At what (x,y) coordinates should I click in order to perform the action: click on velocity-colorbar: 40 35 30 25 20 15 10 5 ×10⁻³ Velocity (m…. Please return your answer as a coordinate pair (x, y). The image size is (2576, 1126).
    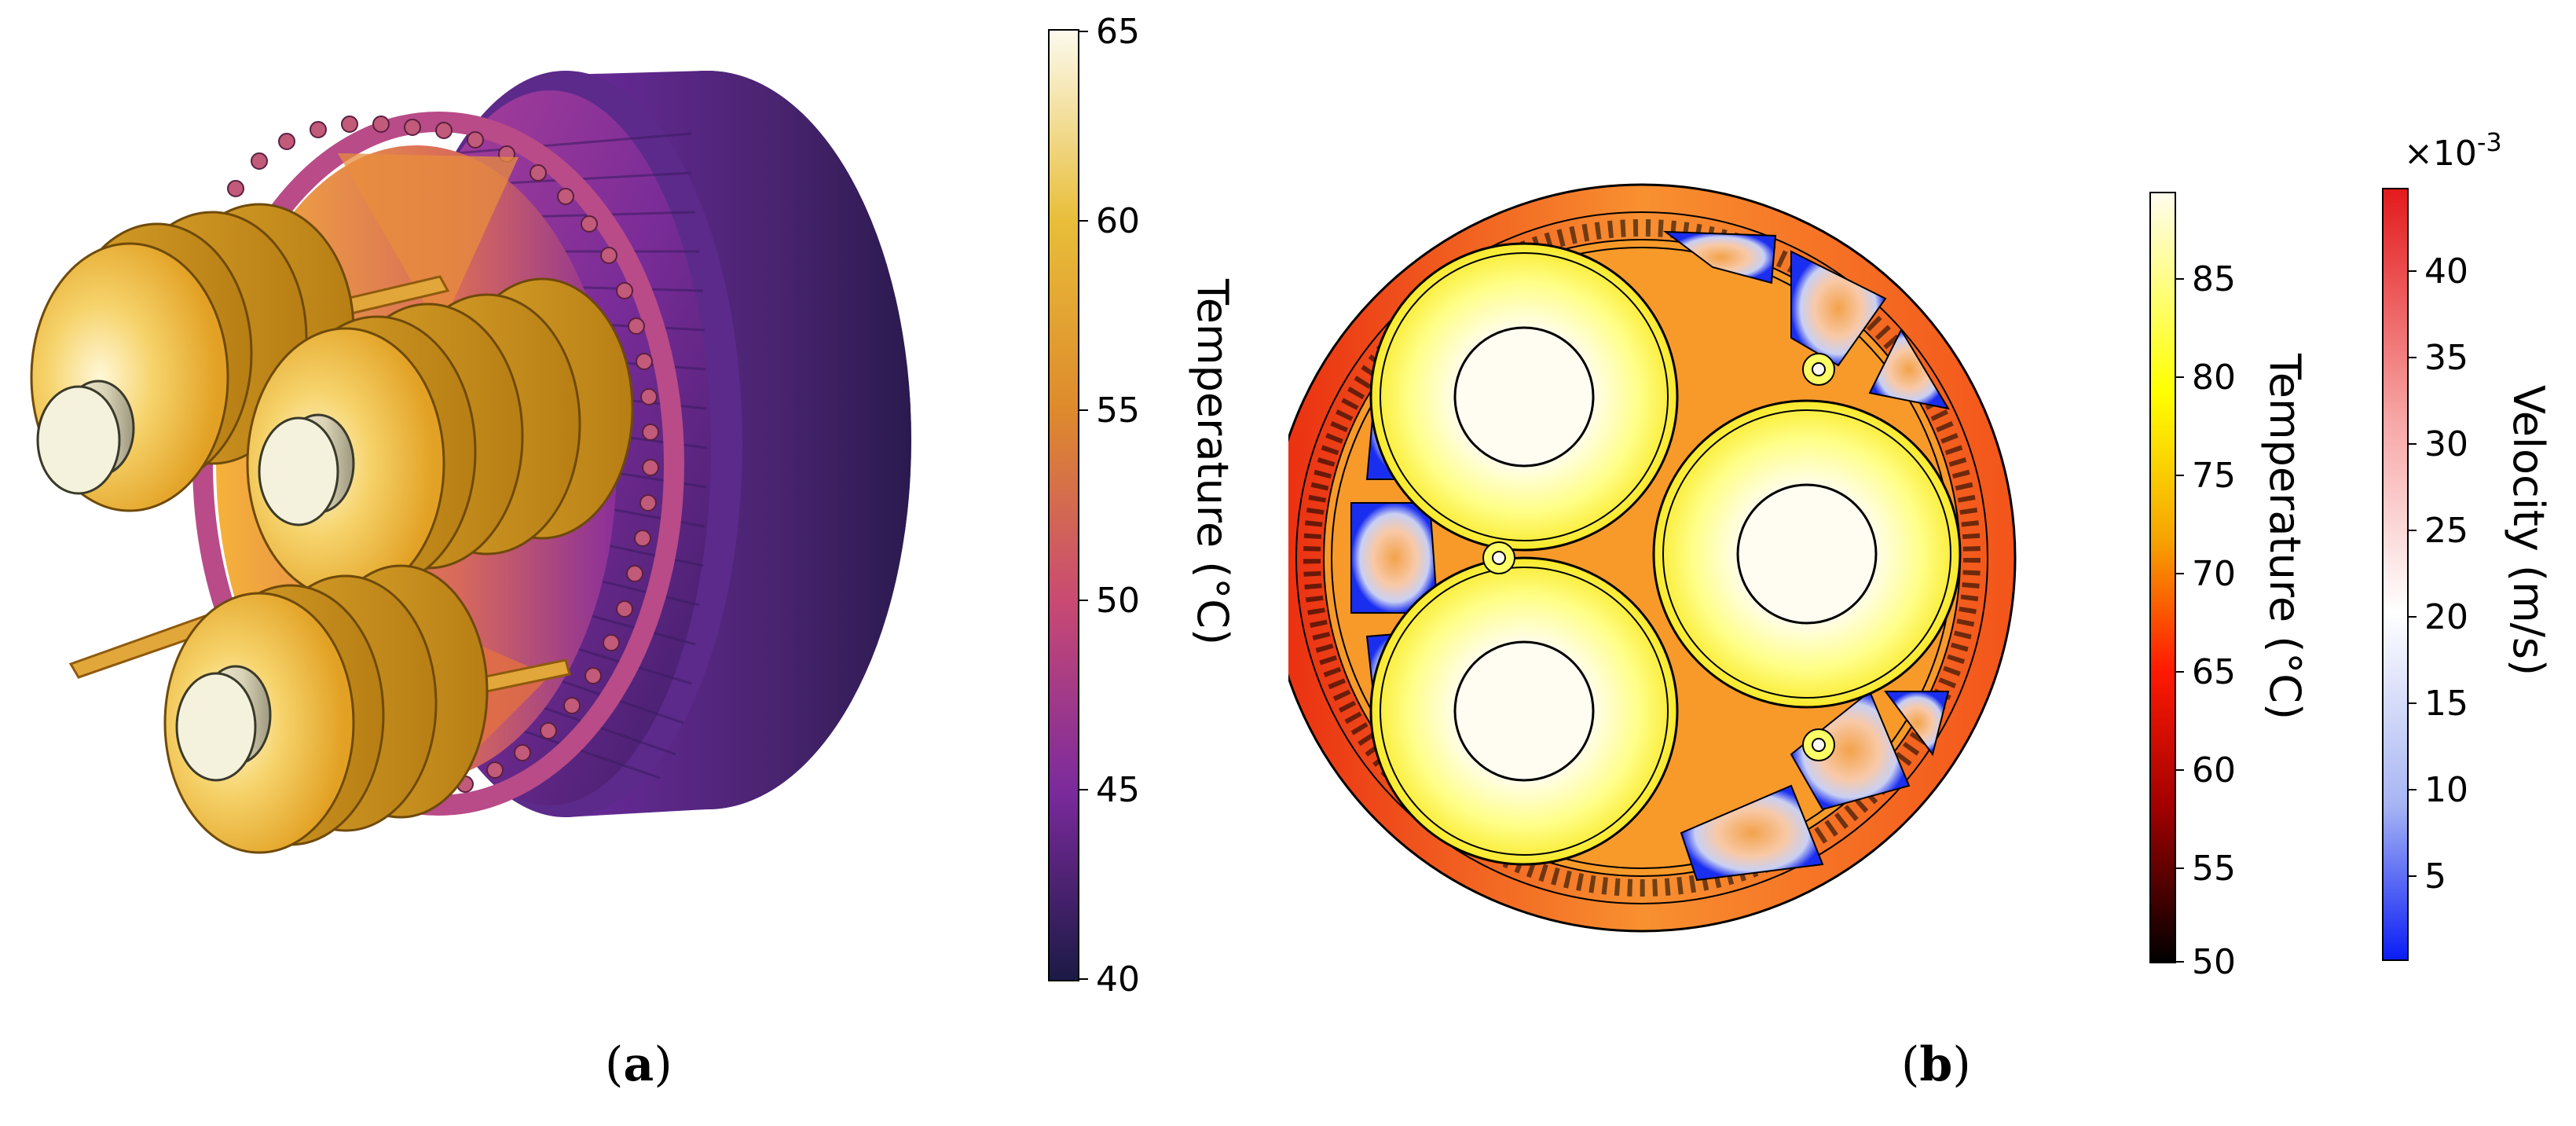
    Looking at the image, I should click on (2467, 544).